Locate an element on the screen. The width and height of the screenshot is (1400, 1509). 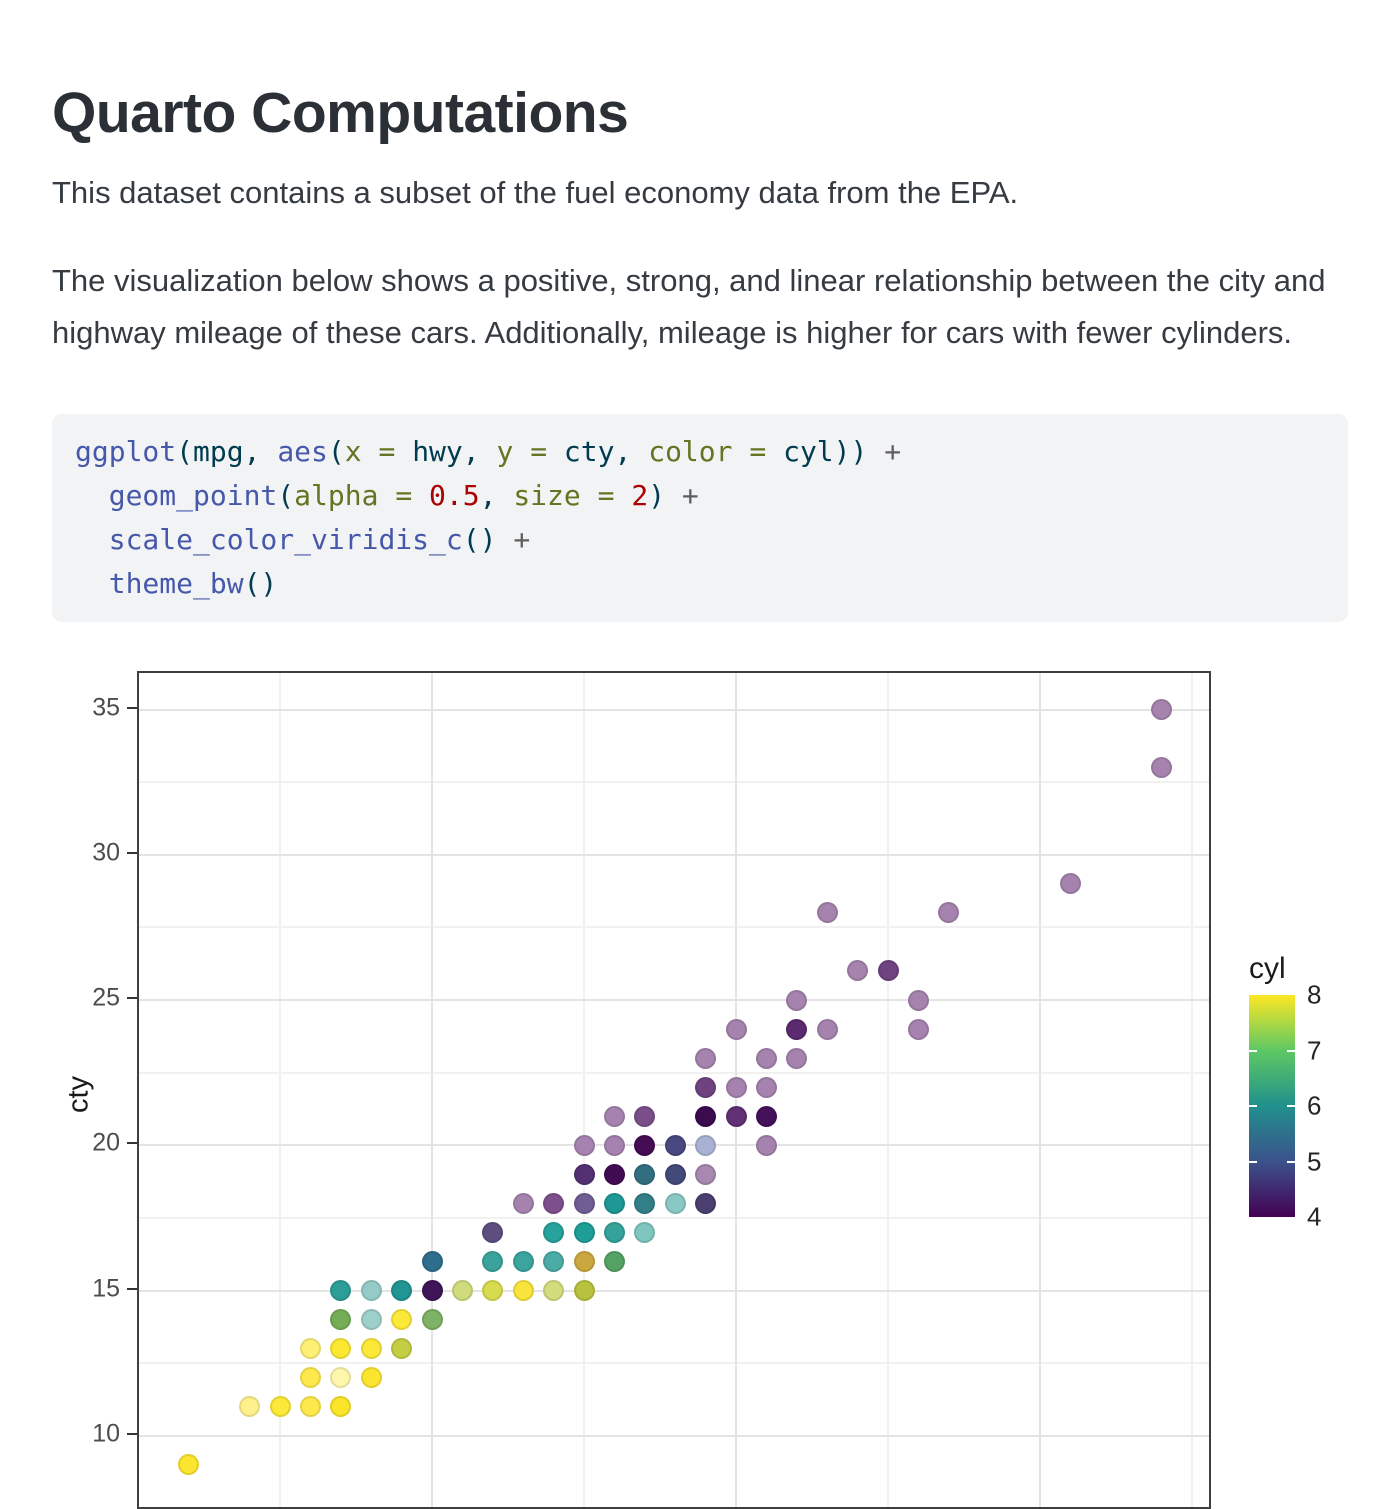
y-tick-label: 20 is located at coordinates (106, 1142).